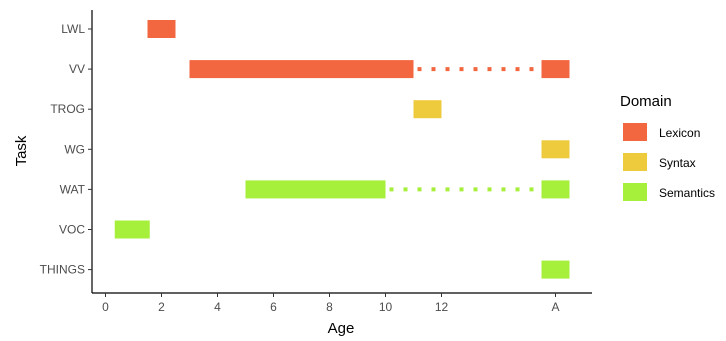 Image resolution: width=726 pixels, height=341 pixels. Describe the element at coordinates (555, 269) in the screenshot. I see `bar-things-adult` at that location.